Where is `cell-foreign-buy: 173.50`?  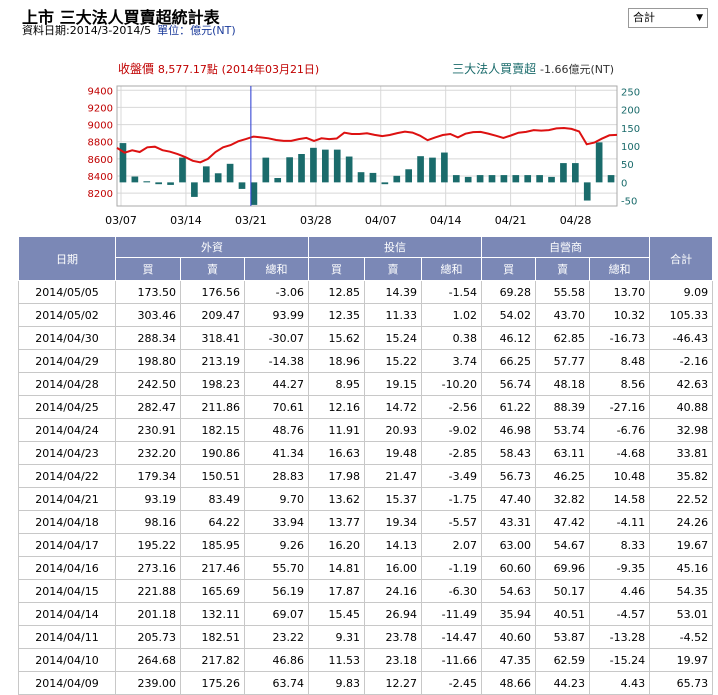
cell-foreign-buy: 173.50 is located at coordinates (148, 292).